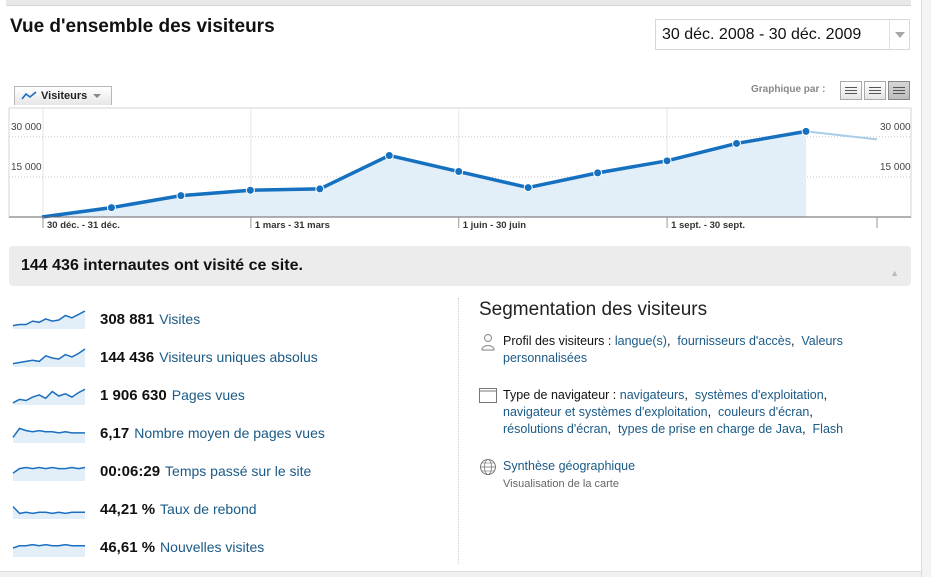 This screenshot has height=577, width=931. What do you see at coordinates (488, 342) in the screenshot?
I see `person-icon` at bounding box center [488, 342].